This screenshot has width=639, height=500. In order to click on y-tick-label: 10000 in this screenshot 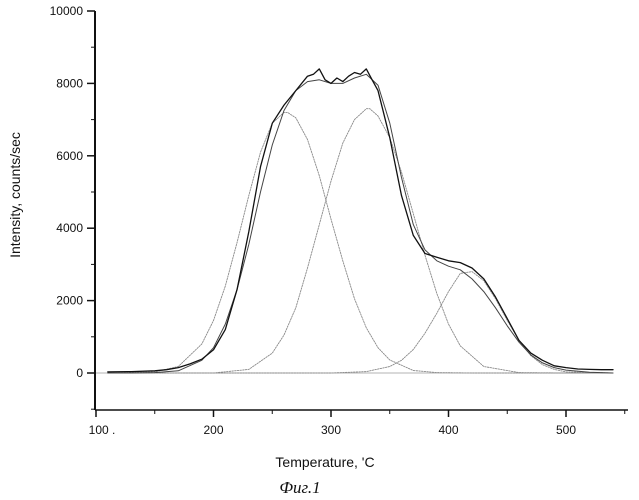, I will do `click(67, 11)`.